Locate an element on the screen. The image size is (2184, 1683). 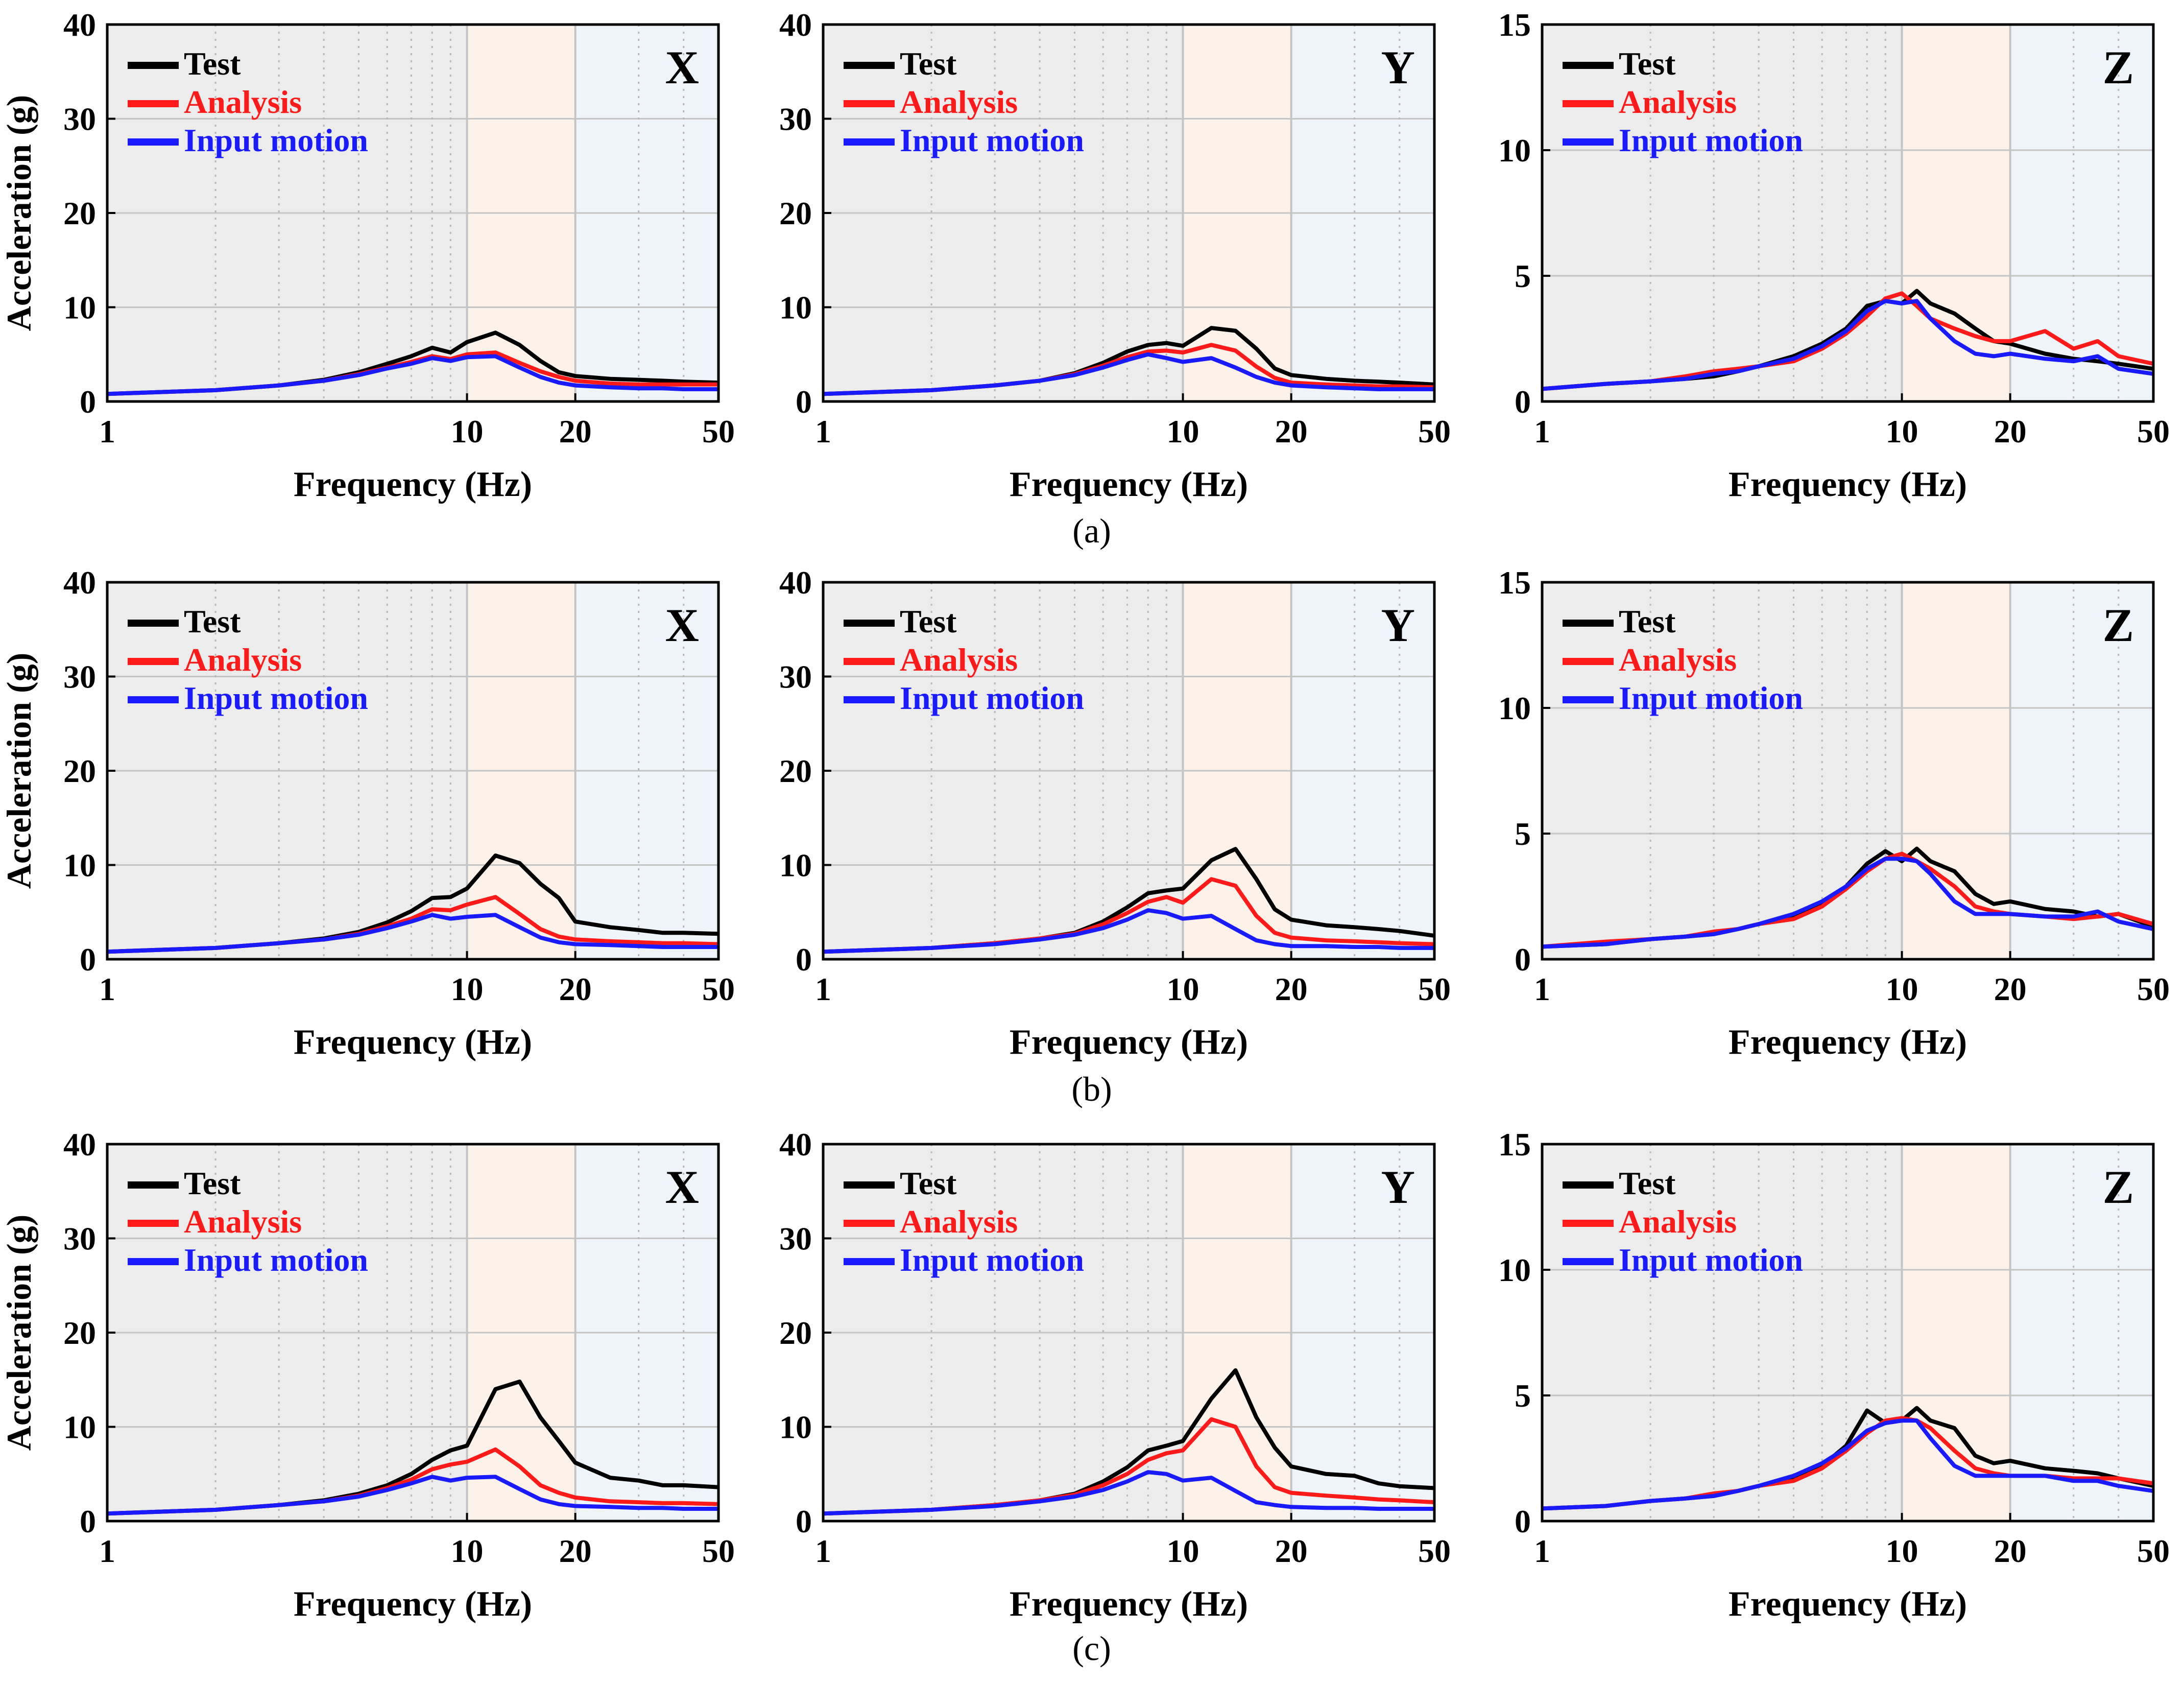
axes-frame is located at coordinates (1848, 1333).